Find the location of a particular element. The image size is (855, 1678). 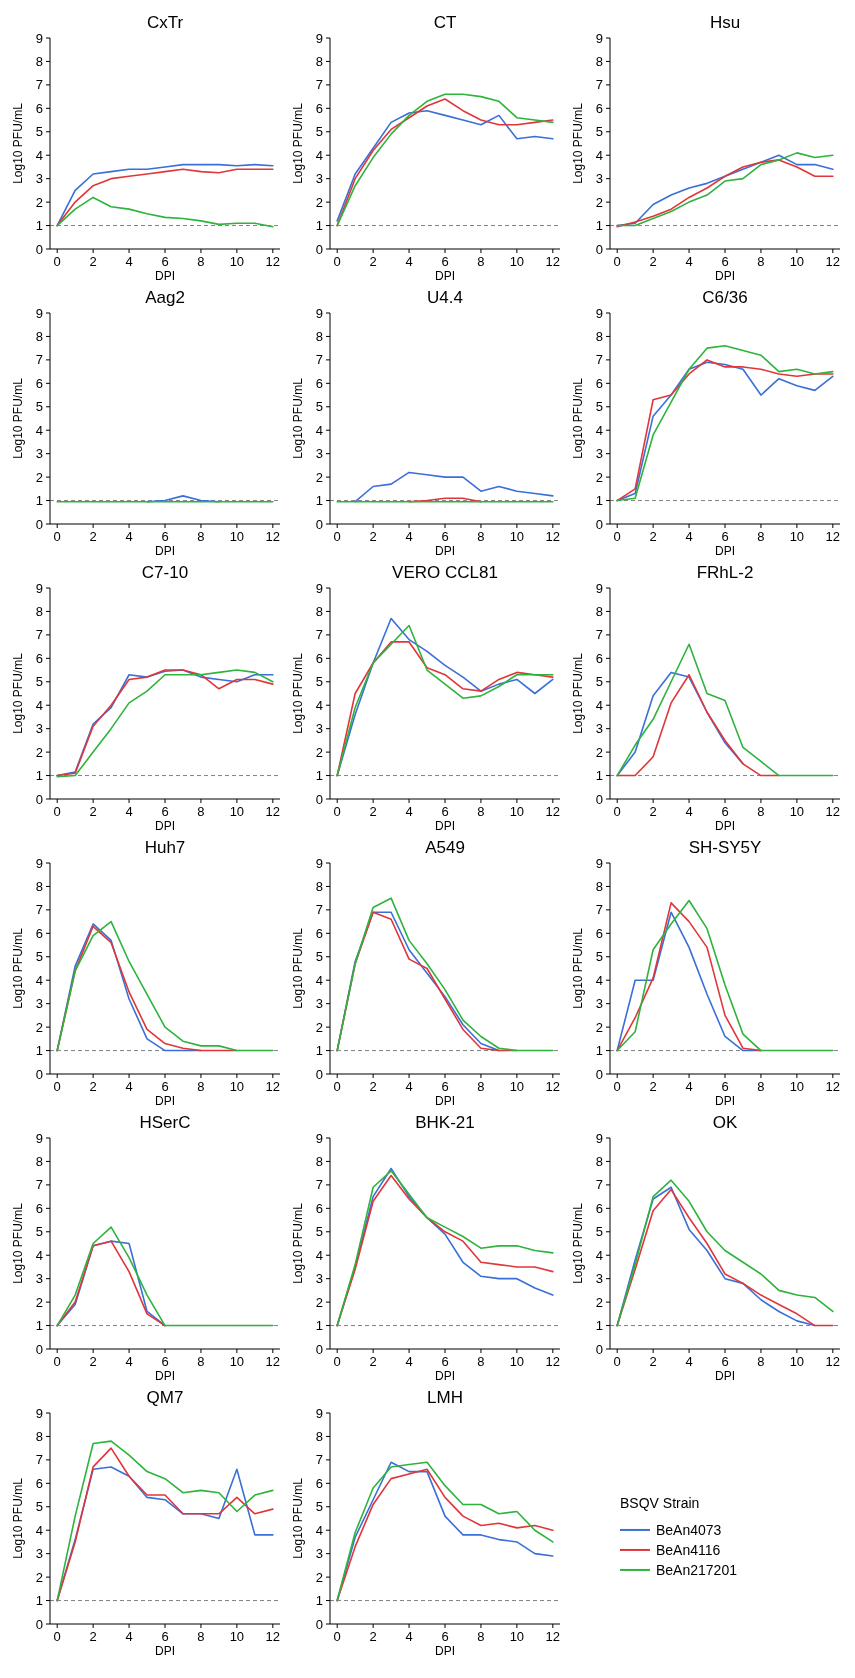

chart-title: C7-10 is located at coordinates (165, 572).